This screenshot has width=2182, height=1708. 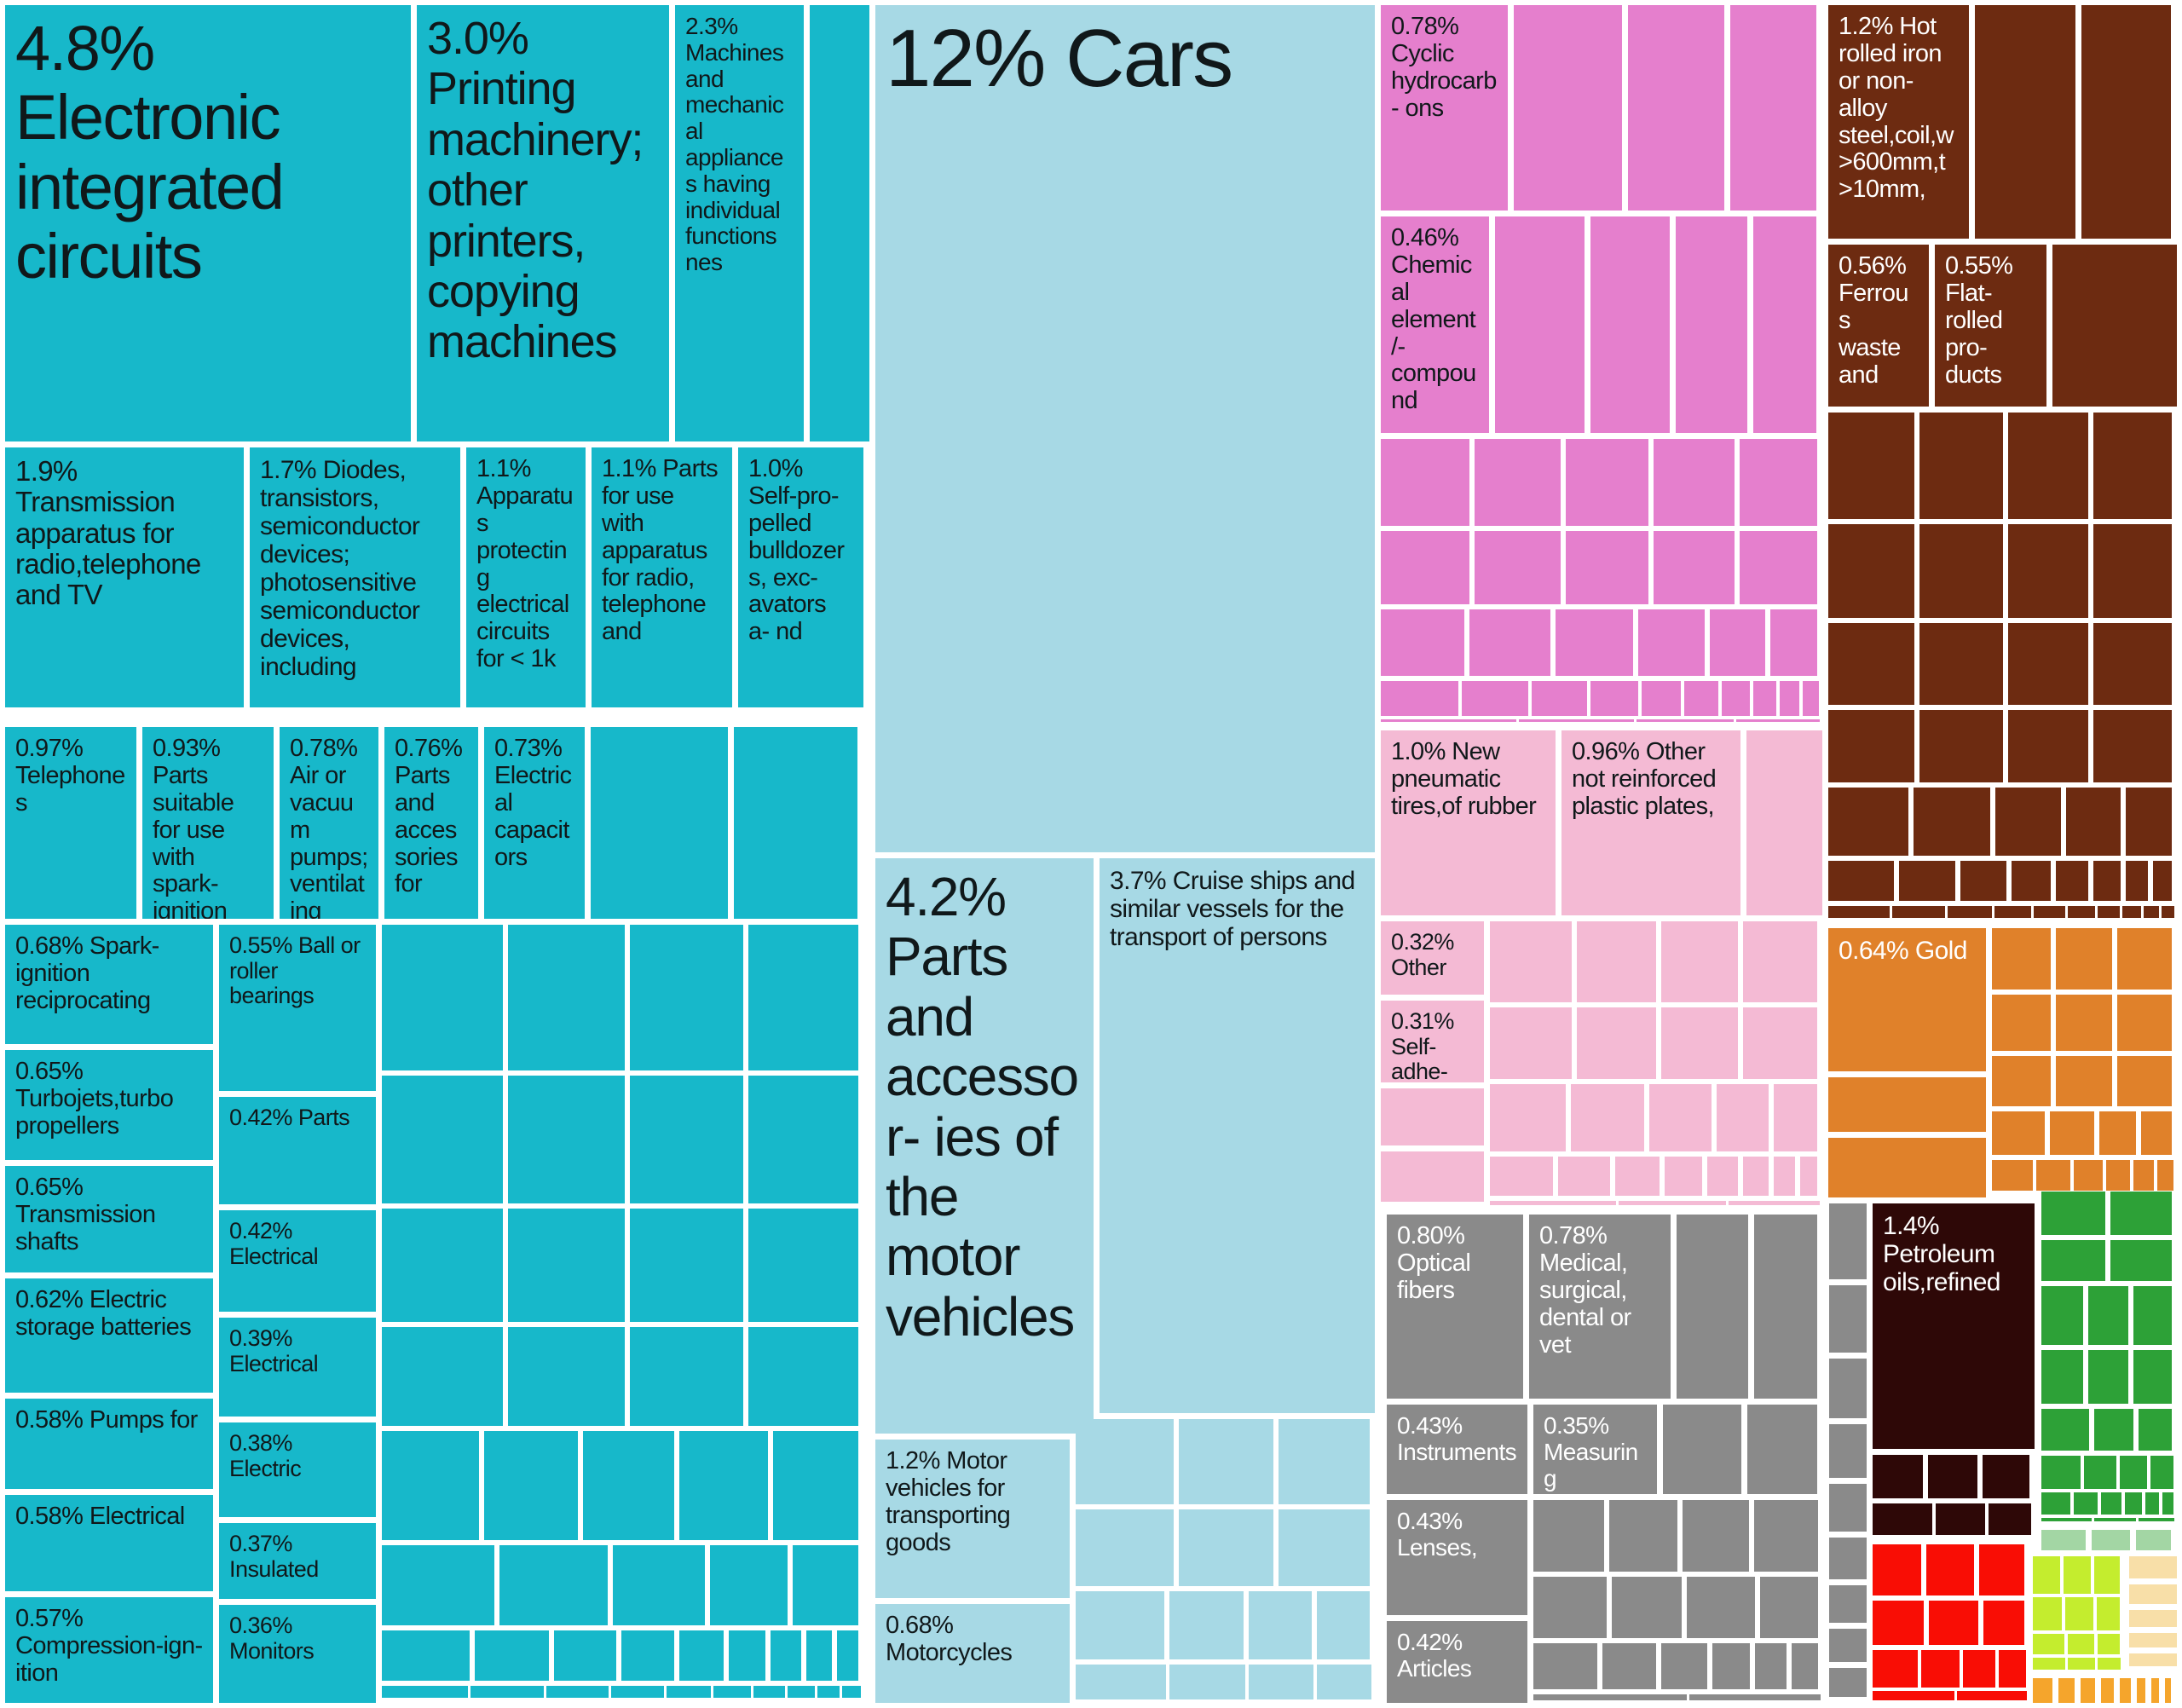 What do you see at coordinates (1455, 1307) in the screenshot?
I see `treemap-cell-0-80-optical-fibers: 0.80% Optical fibers` at bounding box center [1455, 1307].